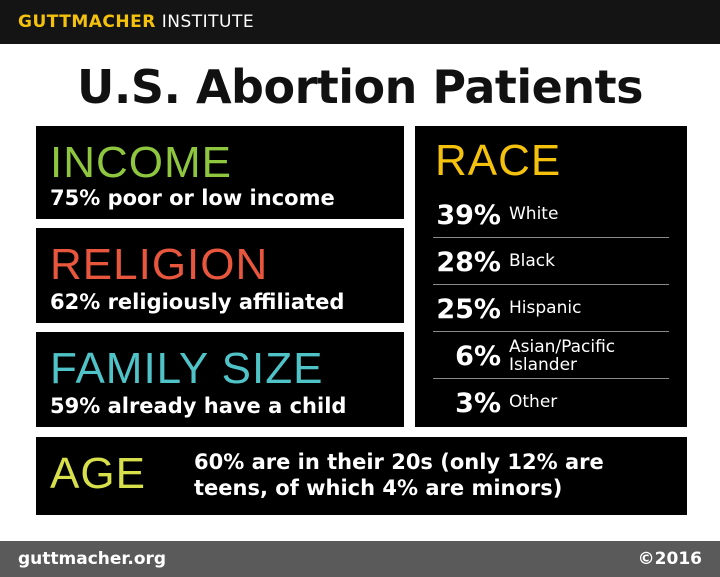 The image size is (720, 577). Describe the element at coordinates (360, 559) in the screenshot. I see `footer-bar: guttmacher.org ©2016` at that location.